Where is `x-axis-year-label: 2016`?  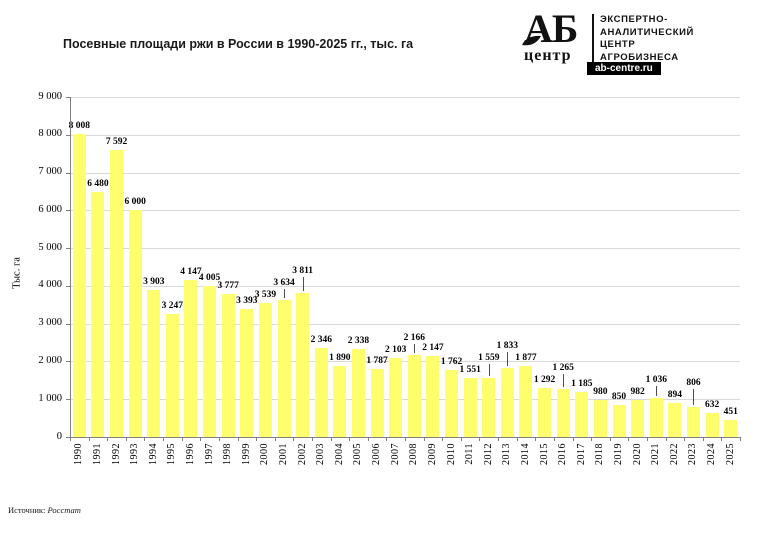
x-axis-year-label: 2016 is located at coordinates (563, 454).